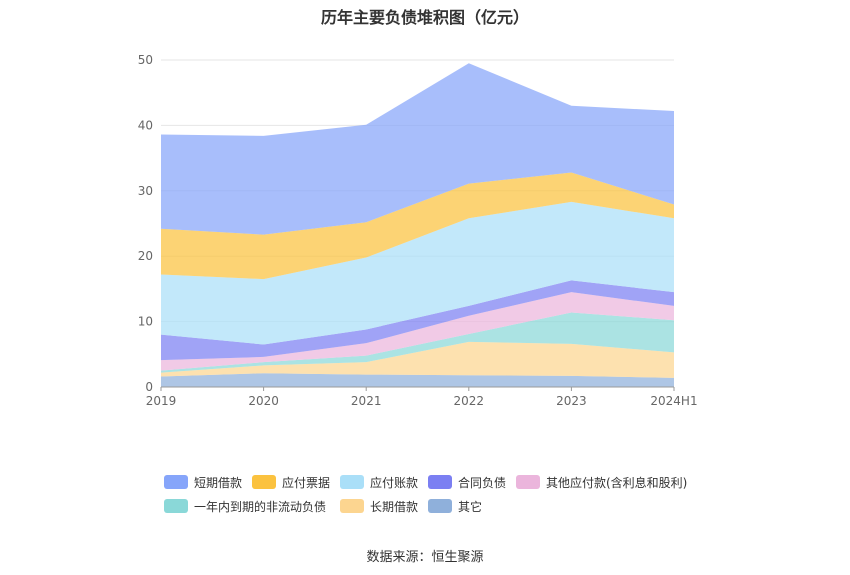 This screenshot has width=850, height=575. I want to click on y-tick-label: 0, so click(149, 387).